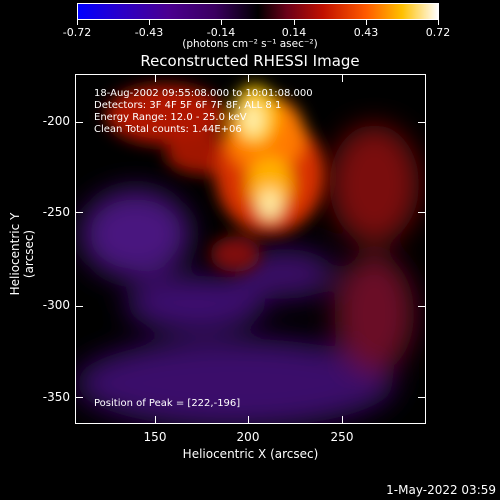  Describe the element at coordinates (56, 305) in the screenshot. I see `y-tick-label: -300` at that location.